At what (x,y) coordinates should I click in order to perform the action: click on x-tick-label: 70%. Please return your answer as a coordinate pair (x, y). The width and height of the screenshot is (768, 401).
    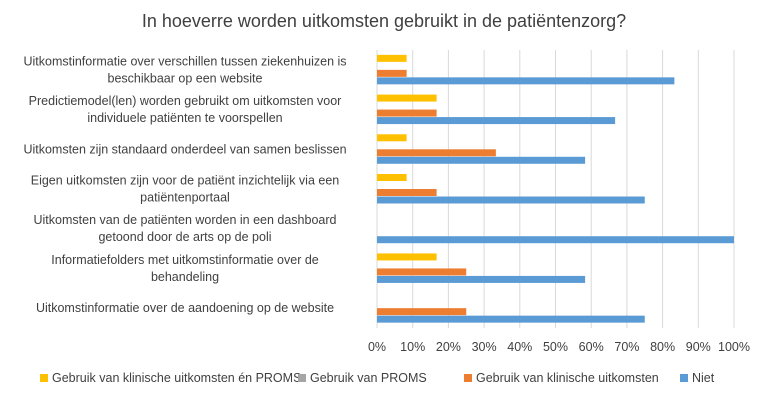
    Looking at the image, I should click on (626, 347).